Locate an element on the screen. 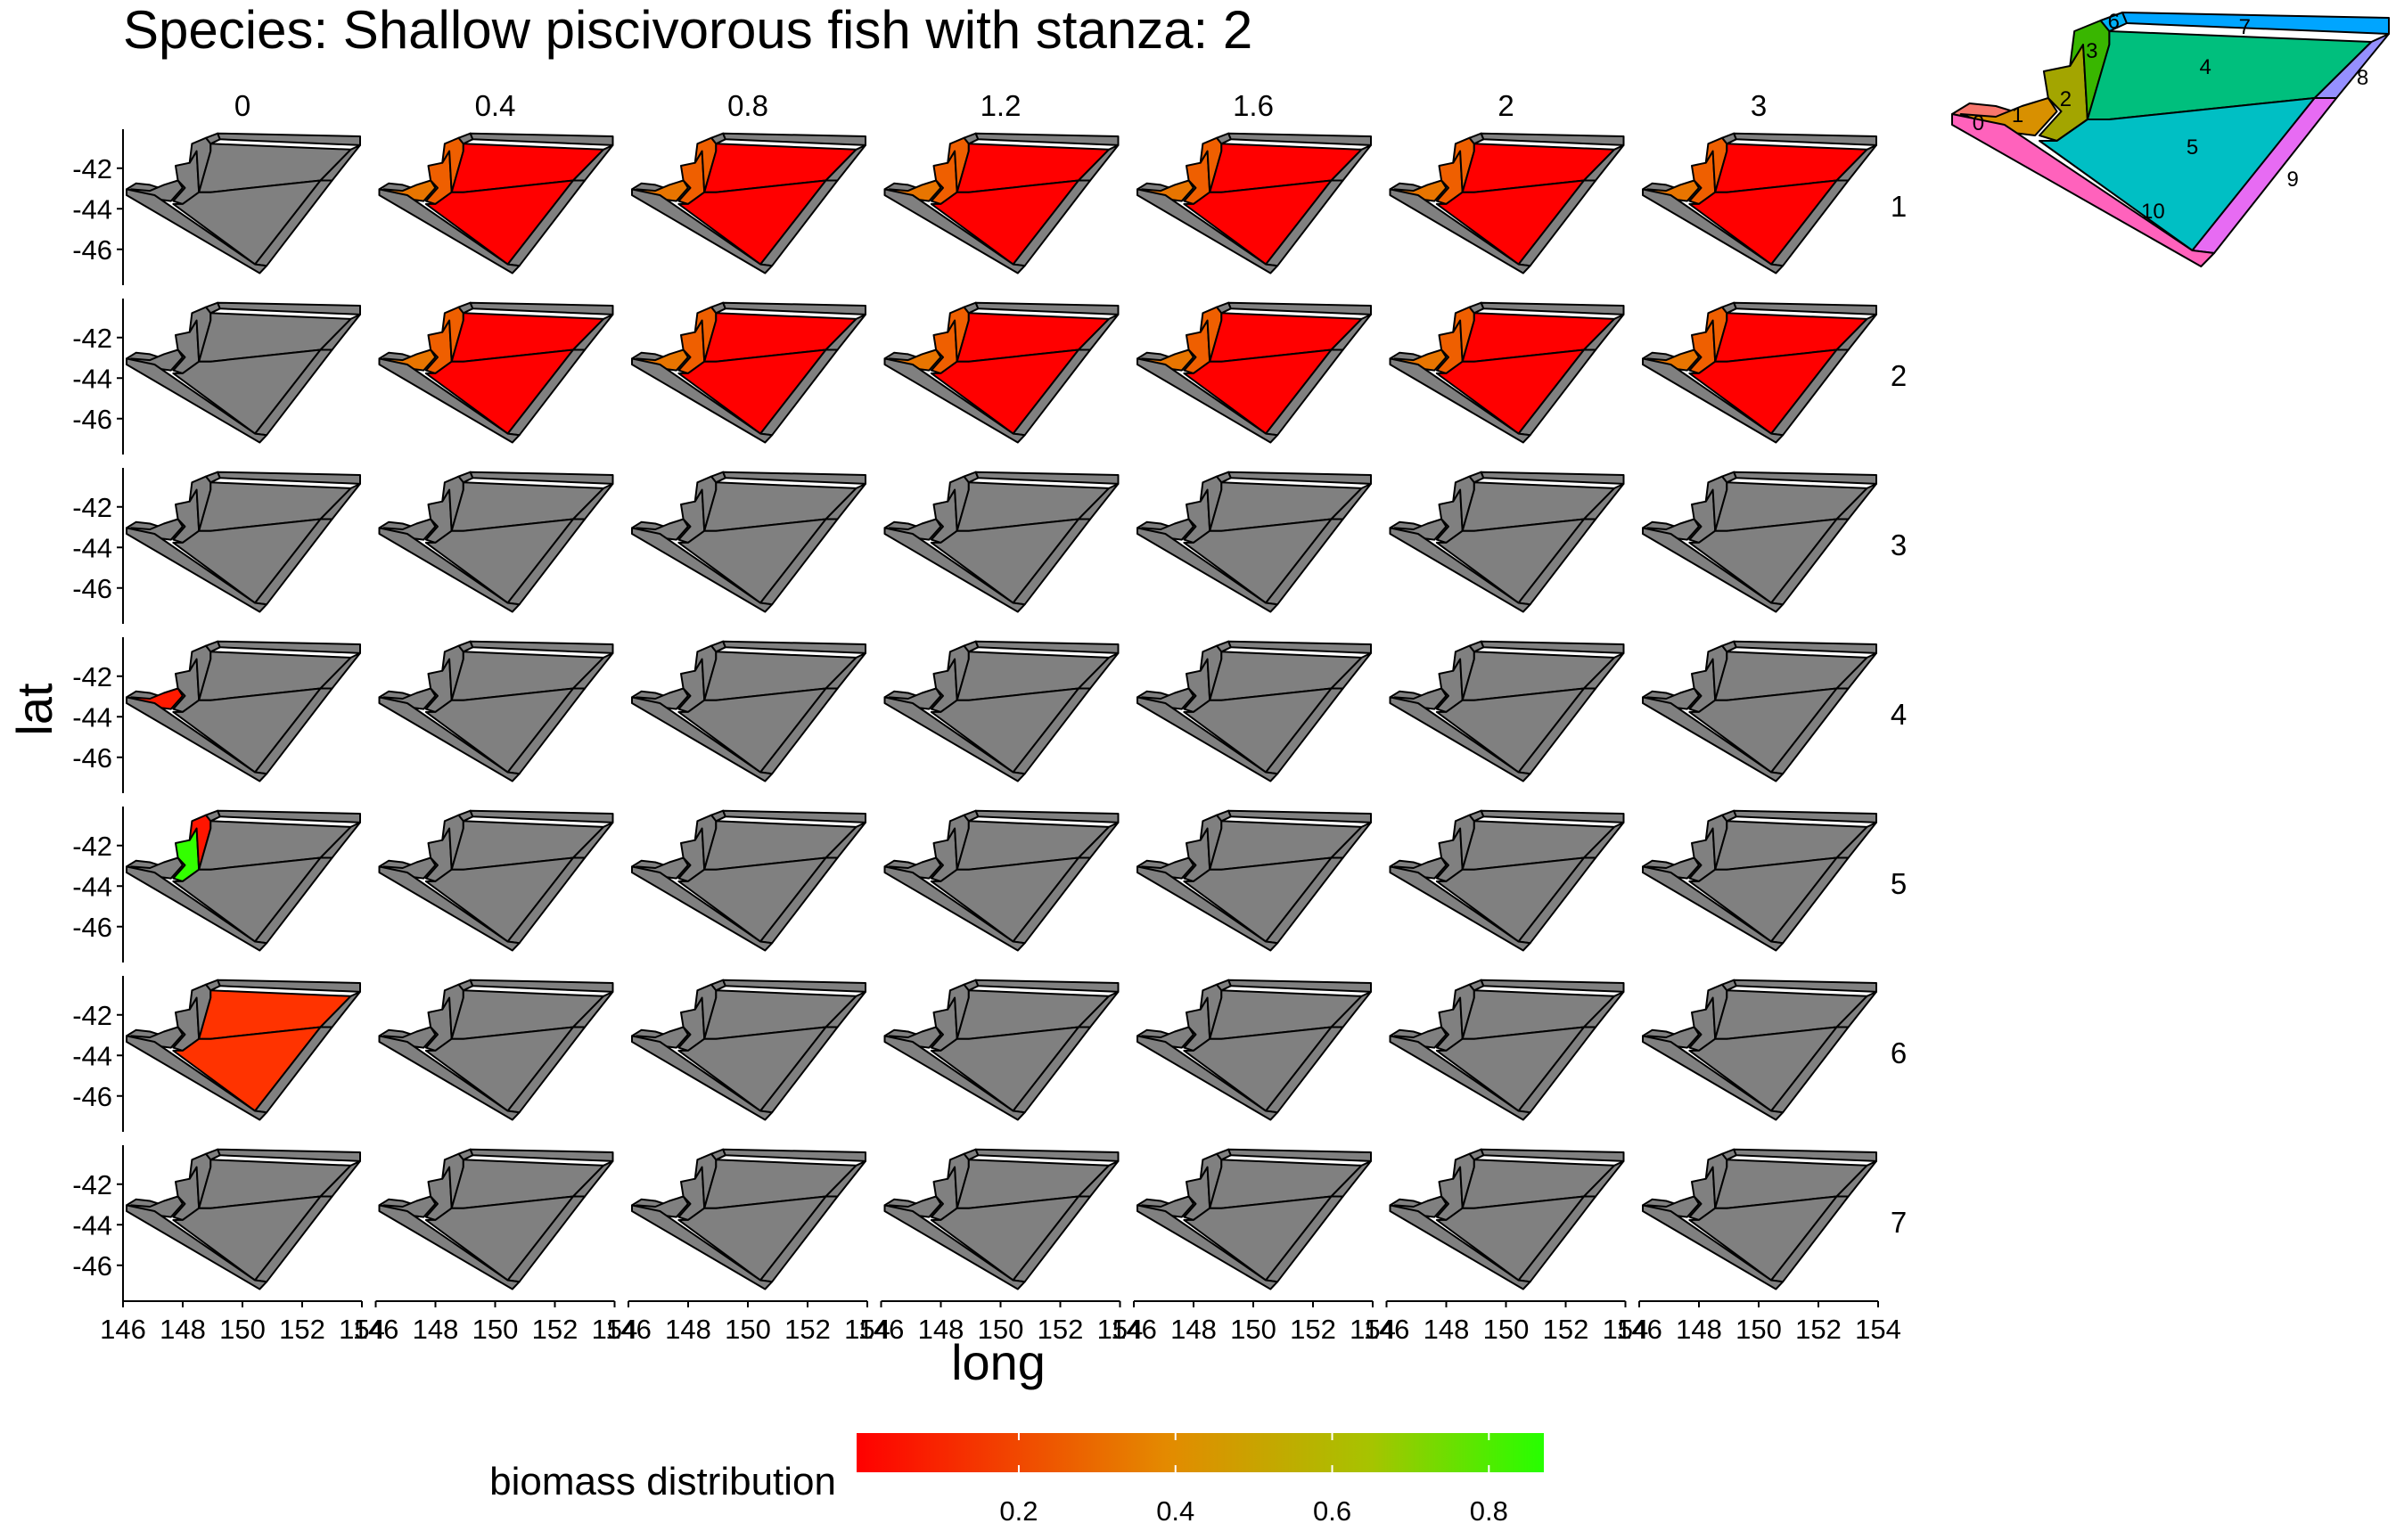 The image size is (2396, 1540). inset-box-label: 10 is located at coordinates (2153, 212).